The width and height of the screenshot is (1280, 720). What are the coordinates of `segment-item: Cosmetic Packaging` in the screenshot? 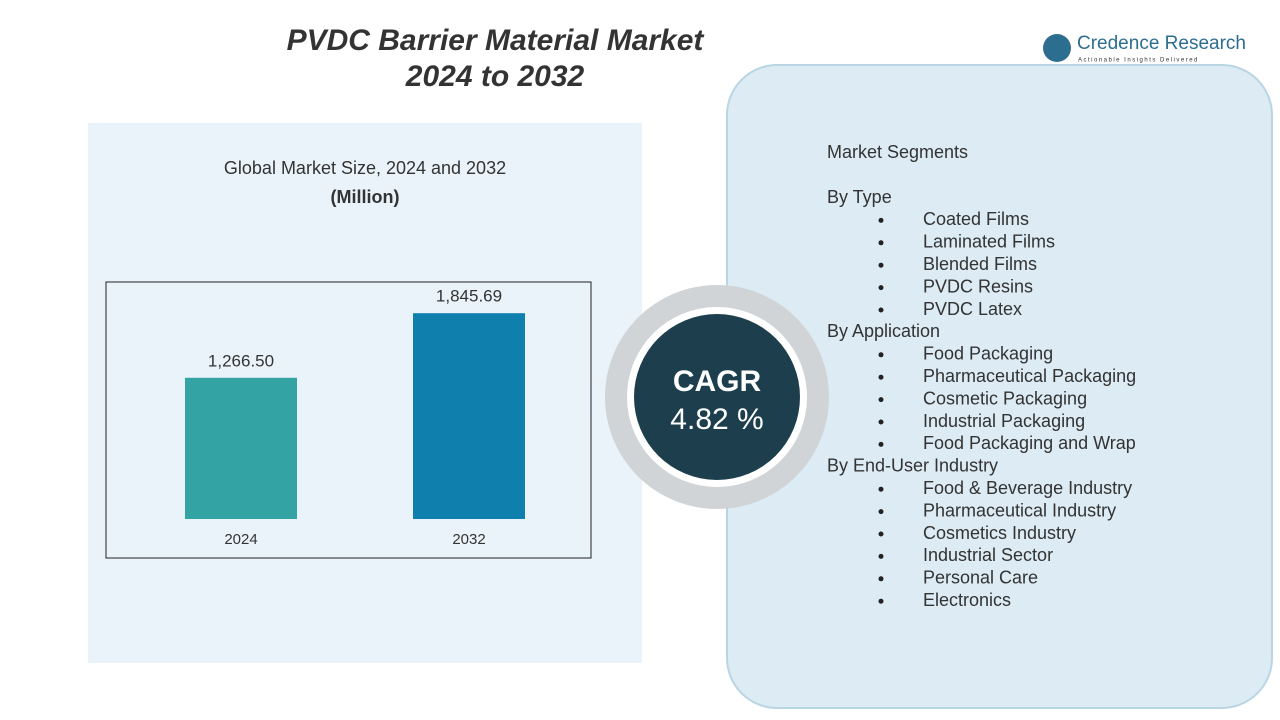 It's located at (1005, 398).